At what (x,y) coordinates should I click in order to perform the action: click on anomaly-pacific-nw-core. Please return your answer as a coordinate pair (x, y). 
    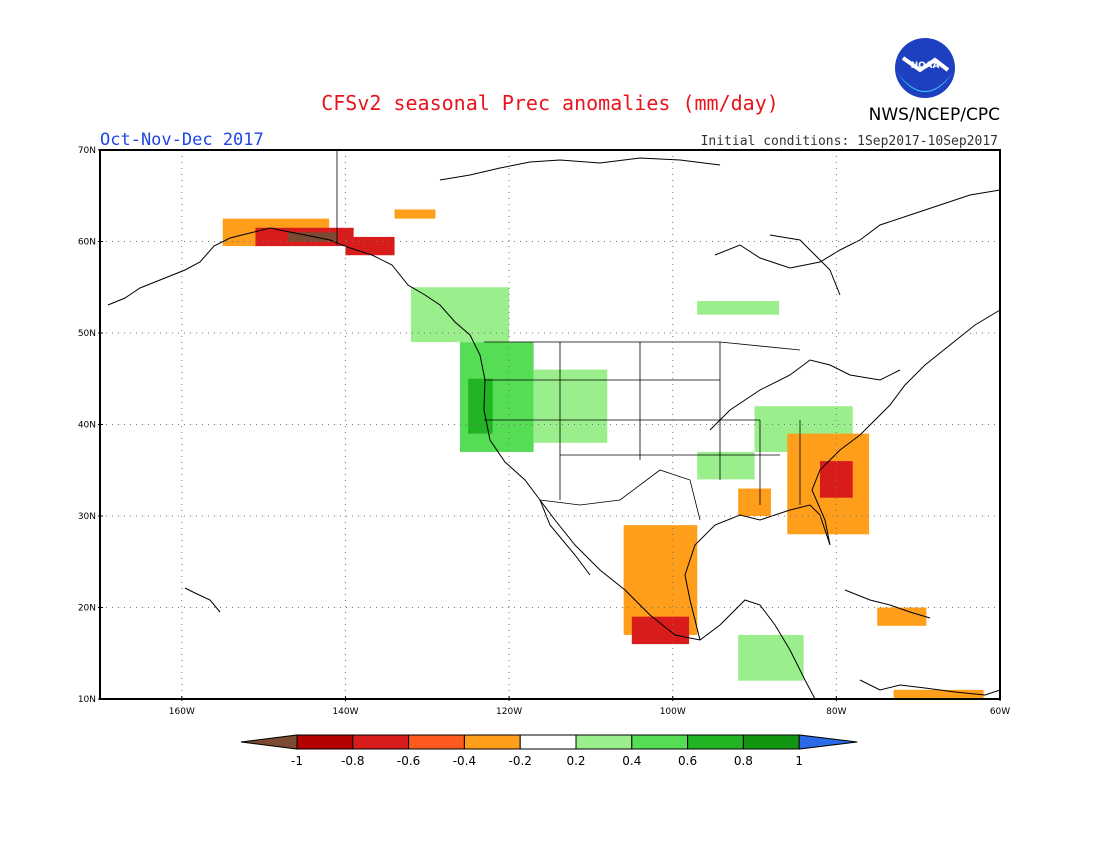
    Looking at the image, I should click on (480, 406).